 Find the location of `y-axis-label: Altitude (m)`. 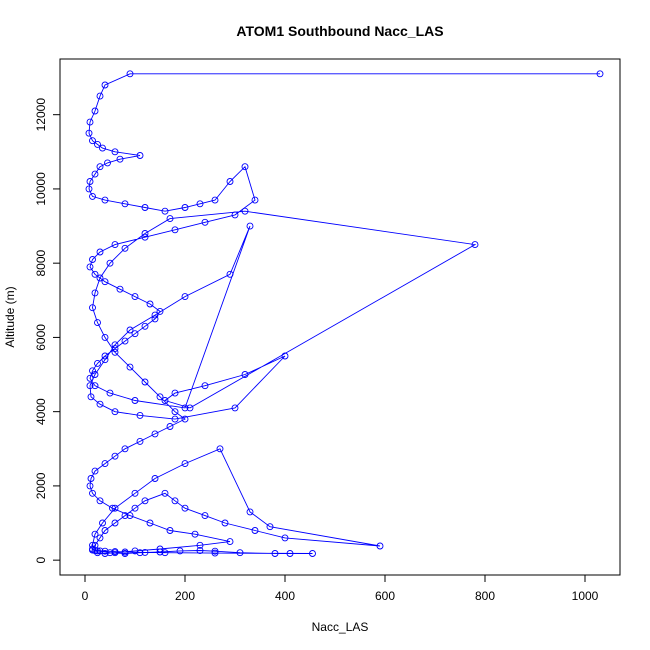

y-axis-label: Altitude (m) is located at coordinates (10, 316).